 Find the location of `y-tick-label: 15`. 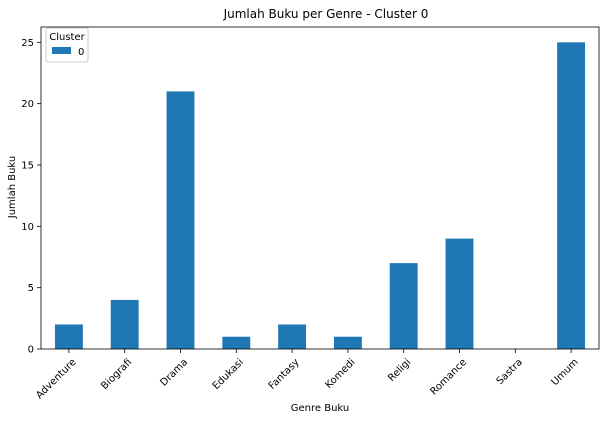

y-tick-label: 15 is located at coordinates (27, 166).